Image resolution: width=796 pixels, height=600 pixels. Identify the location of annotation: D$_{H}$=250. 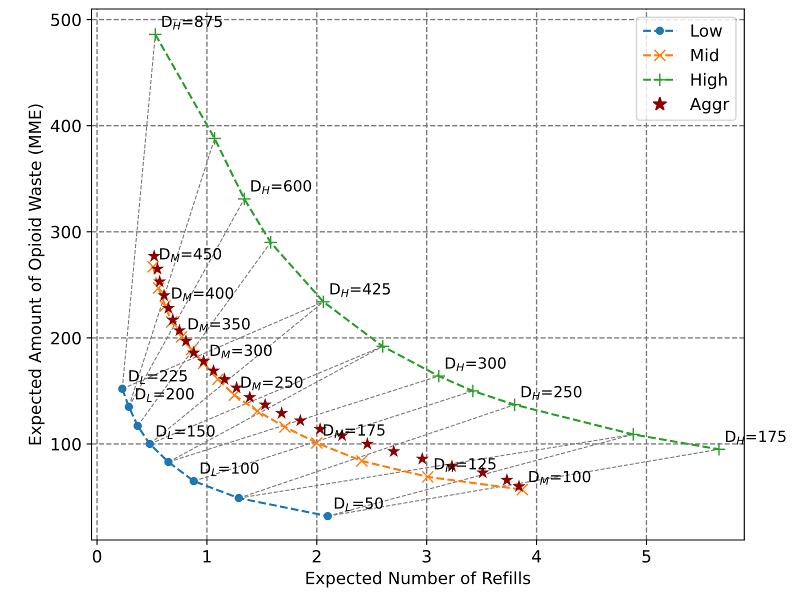
(552, 393).